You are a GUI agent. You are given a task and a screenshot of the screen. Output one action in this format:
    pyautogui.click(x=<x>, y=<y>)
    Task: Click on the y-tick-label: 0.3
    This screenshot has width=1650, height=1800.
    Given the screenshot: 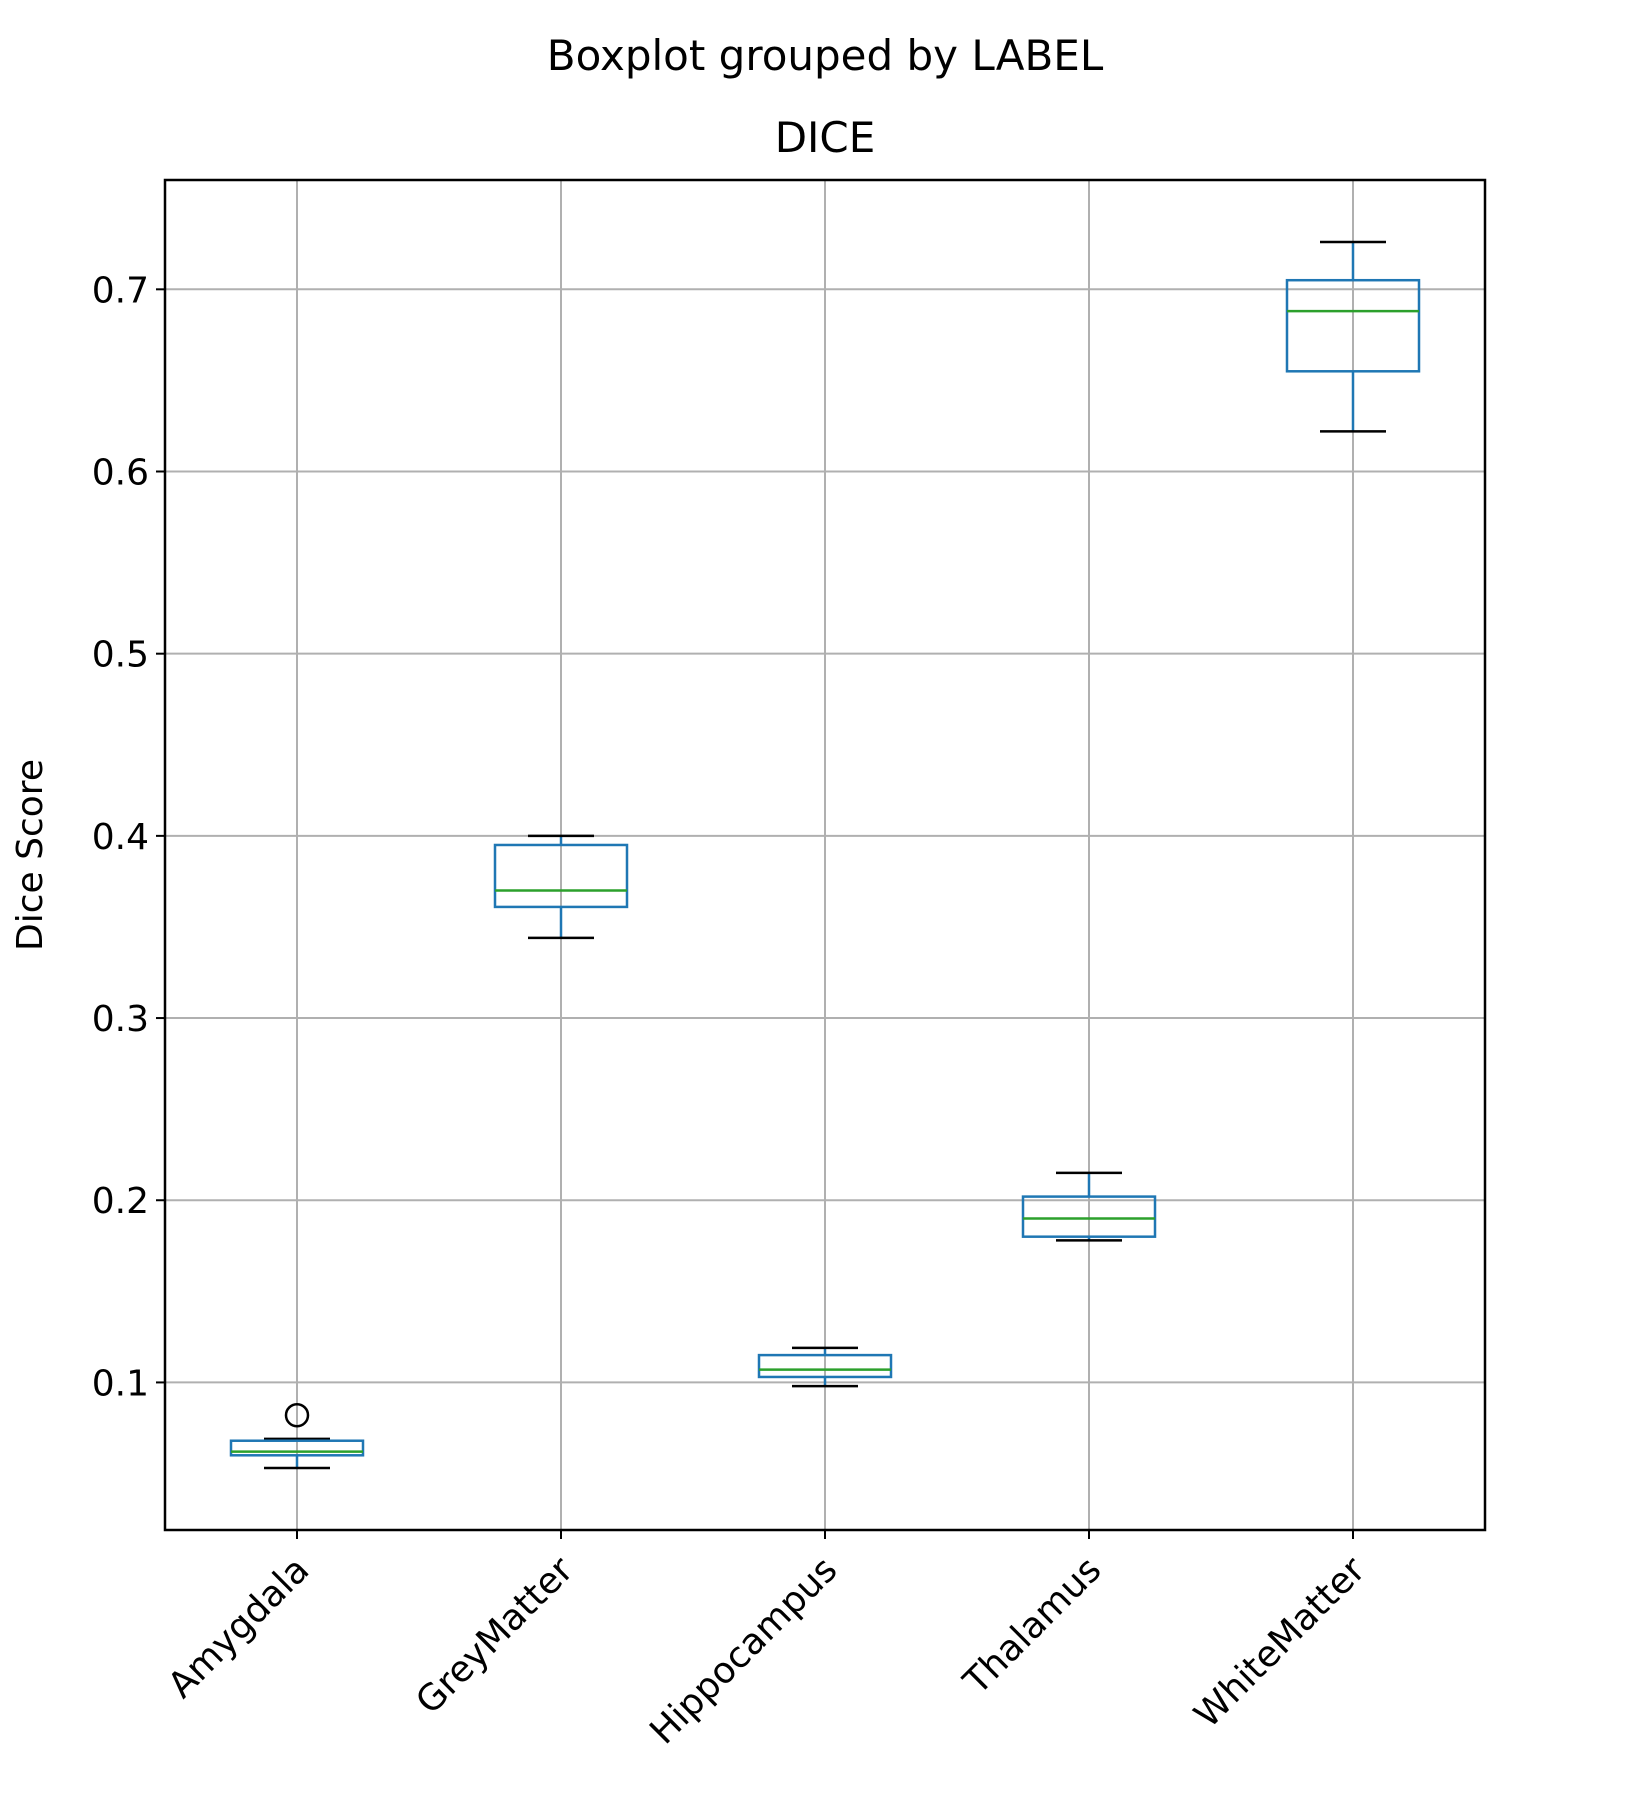 What is the action you would take?
    pyautogui.click(x=120, y=1019)
    